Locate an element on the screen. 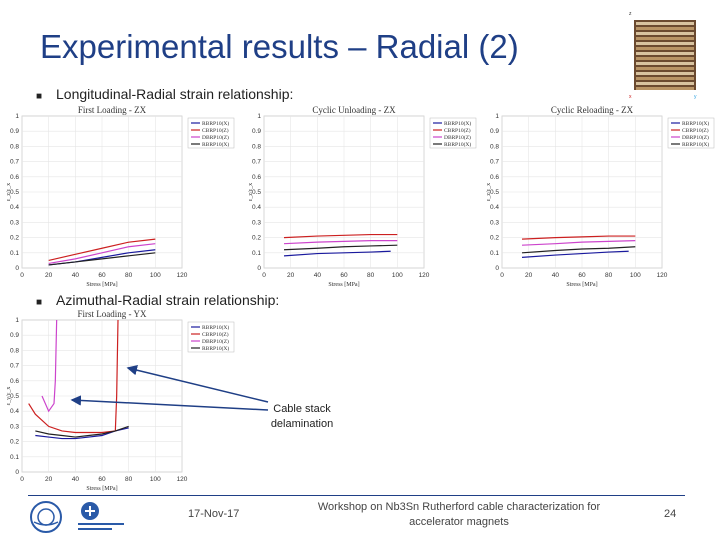 The height and width of the screenshot is (540, 720). arrow-to-magenta-curve is located at coordinates (169, 403).